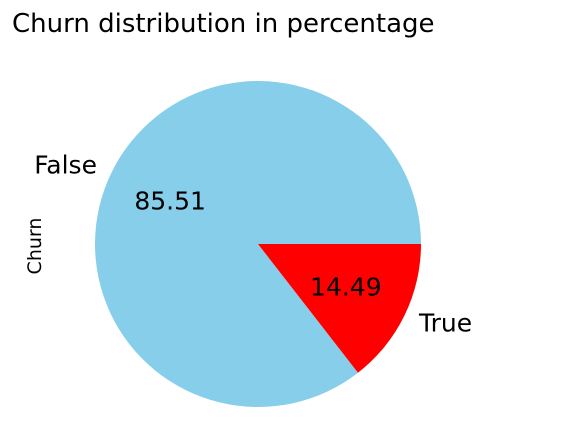 The height and width of the screenshot is (430, 564). I want to click on chart-title: Churn distribution in percentage, so click(223, 24).